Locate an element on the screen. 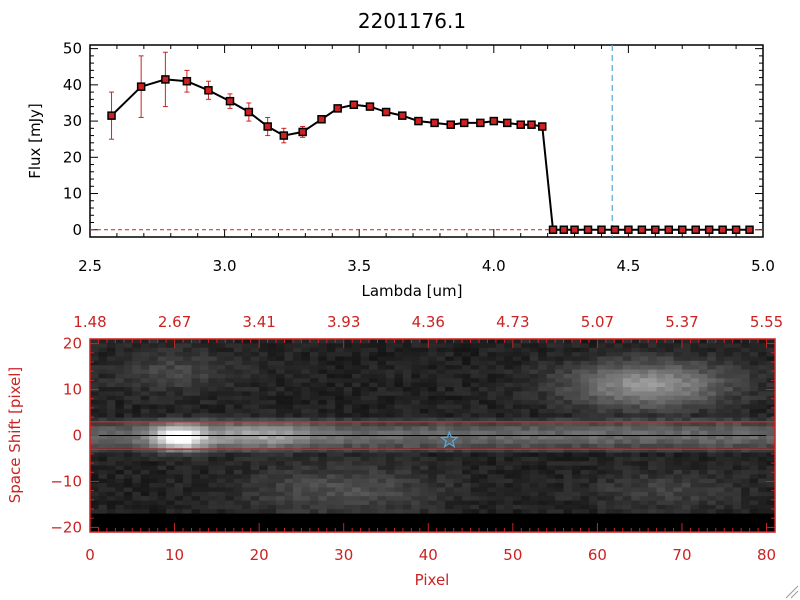  top-wavelength-tick-label: 5.07 is located at coordinates (597, 322).